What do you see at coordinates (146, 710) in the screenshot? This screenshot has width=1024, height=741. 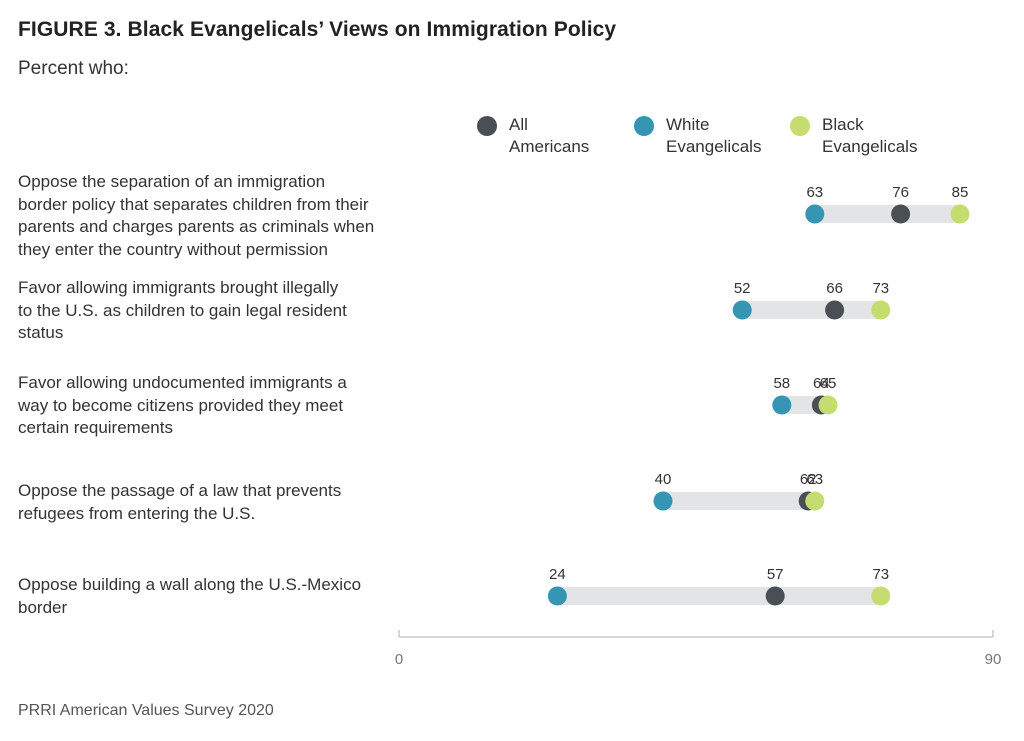 I see `source-note: PRRI American Values Survey 2020` at bounding box center [146, 710].